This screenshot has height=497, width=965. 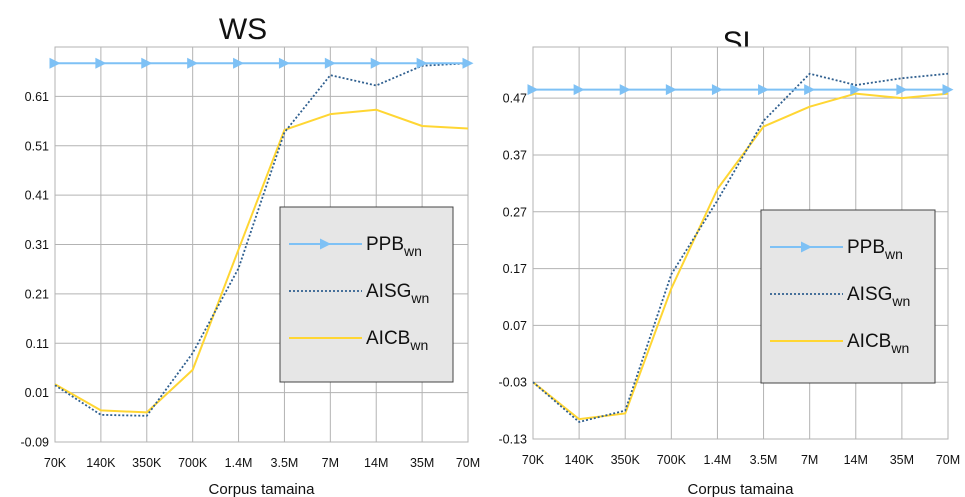 I want to click on y-tick-label: -0.03, so click(x=513, y=383).